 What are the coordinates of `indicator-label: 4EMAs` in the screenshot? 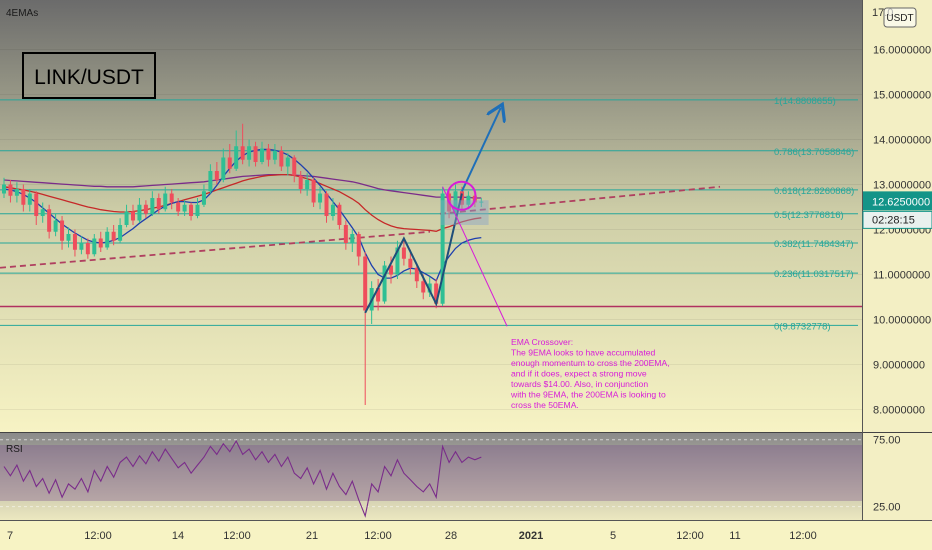 It's located at (22, 13).